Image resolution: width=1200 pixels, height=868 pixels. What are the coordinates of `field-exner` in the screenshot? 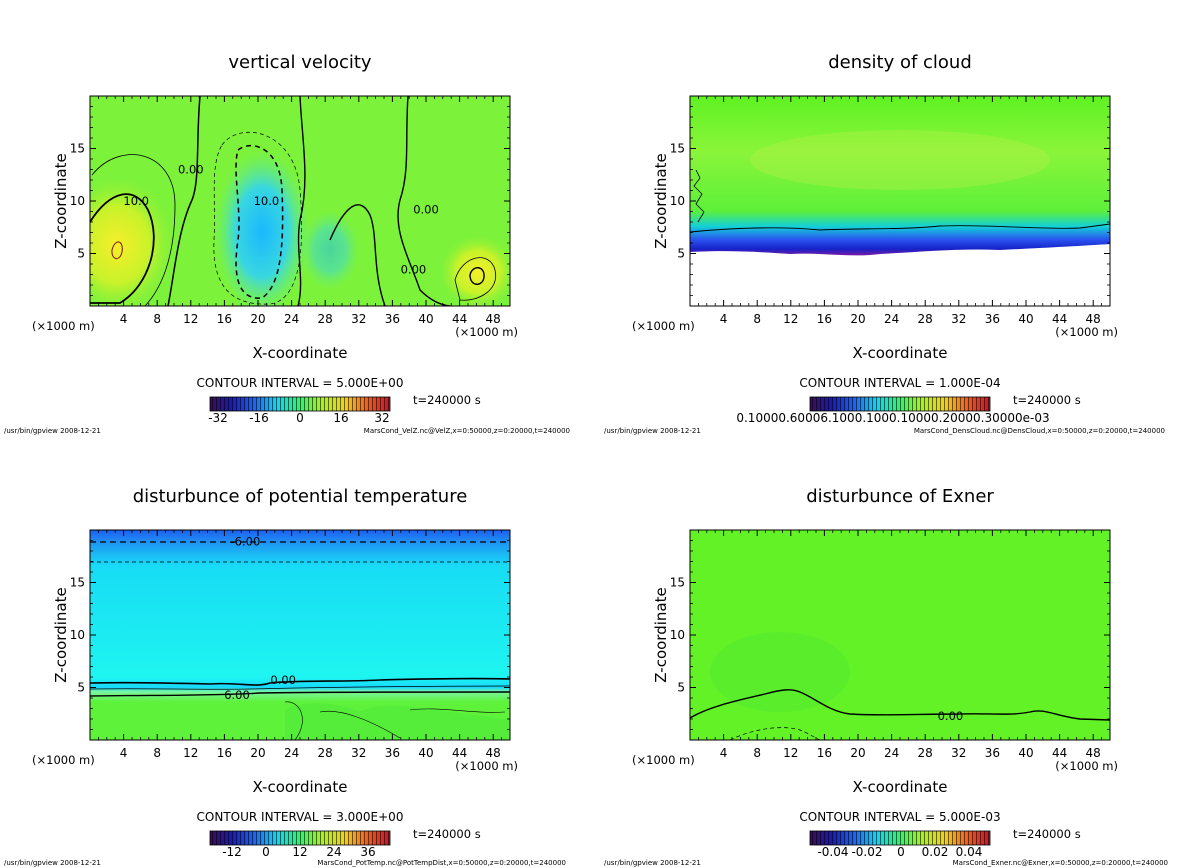 It's located at (900, 635).